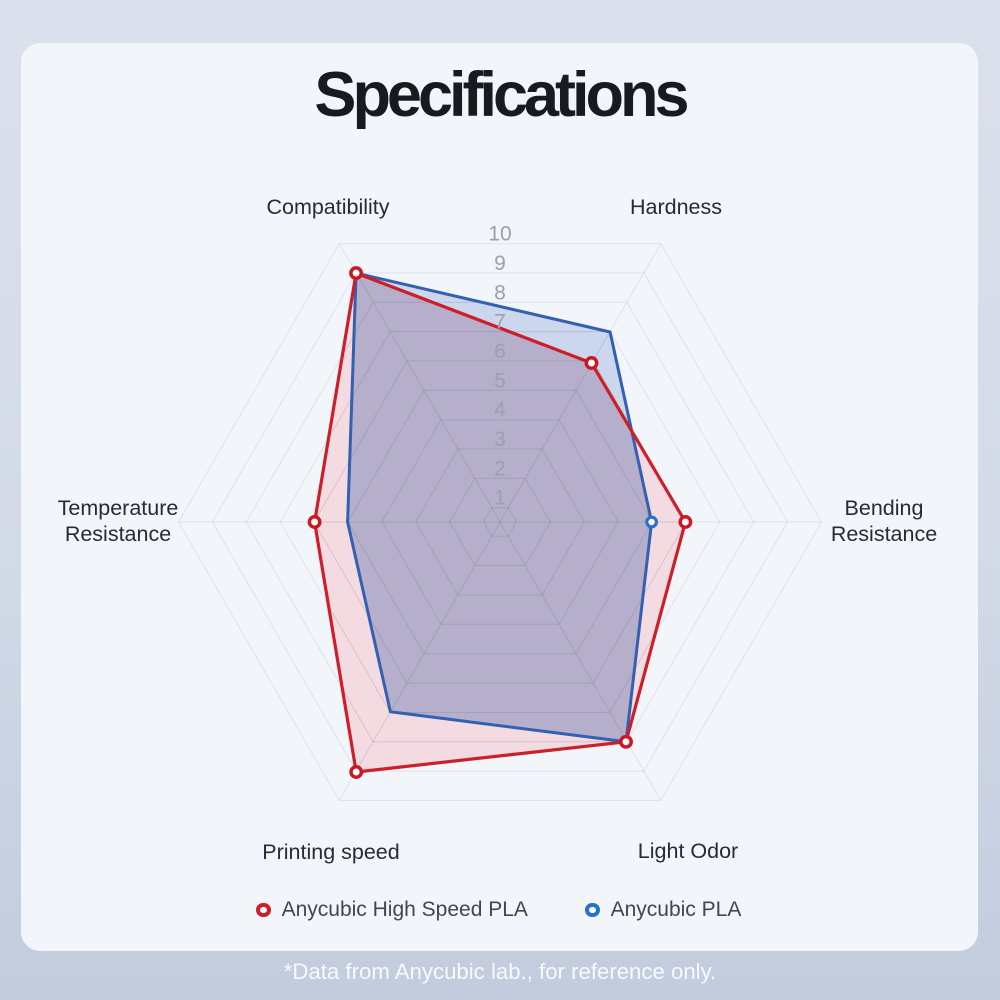 The height and width of the screenshot is (1000, 1000). I want to click on svg-text: 2, so click(500, 468).